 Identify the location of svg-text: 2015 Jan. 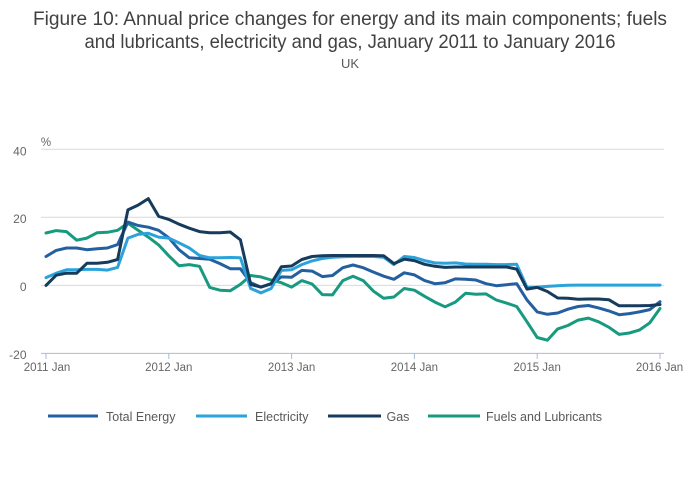
(537, 368).